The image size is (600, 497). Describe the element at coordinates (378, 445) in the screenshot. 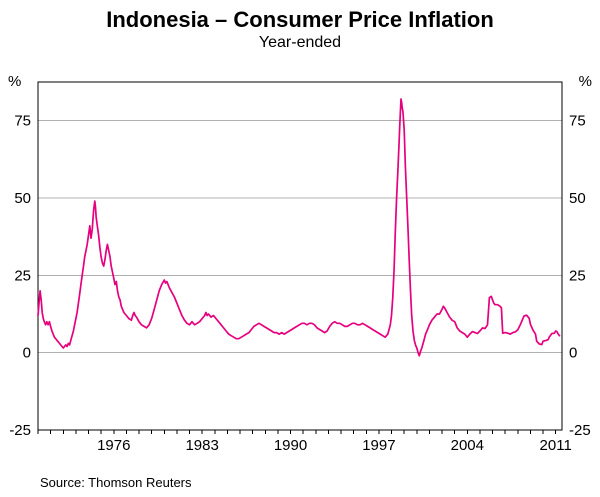

I see `x-tick-label: 1997` at that location.